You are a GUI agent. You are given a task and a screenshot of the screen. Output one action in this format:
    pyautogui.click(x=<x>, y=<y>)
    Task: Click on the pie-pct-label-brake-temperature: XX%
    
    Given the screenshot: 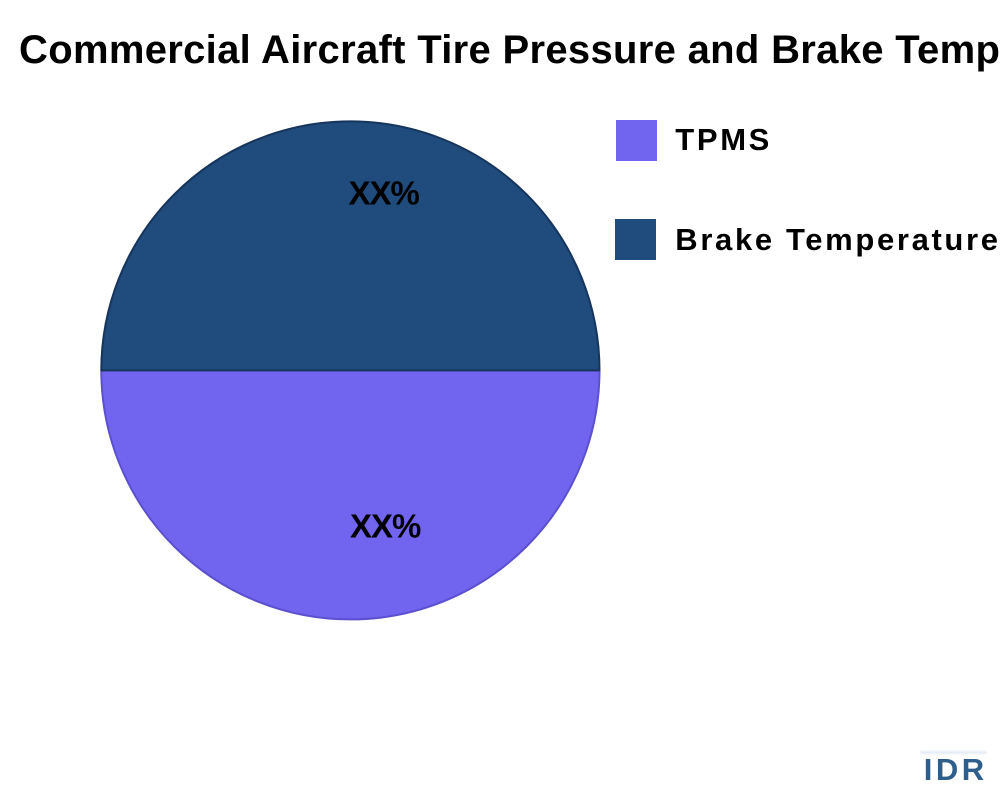 What is the action you would take?
    pyautogui.click(x=384, y=193)
    